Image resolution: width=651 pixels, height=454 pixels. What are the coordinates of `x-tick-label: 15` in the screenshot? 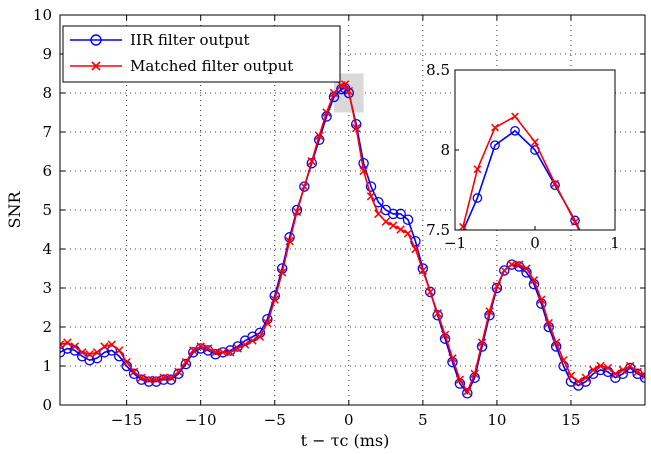 It's located at (570, 420).